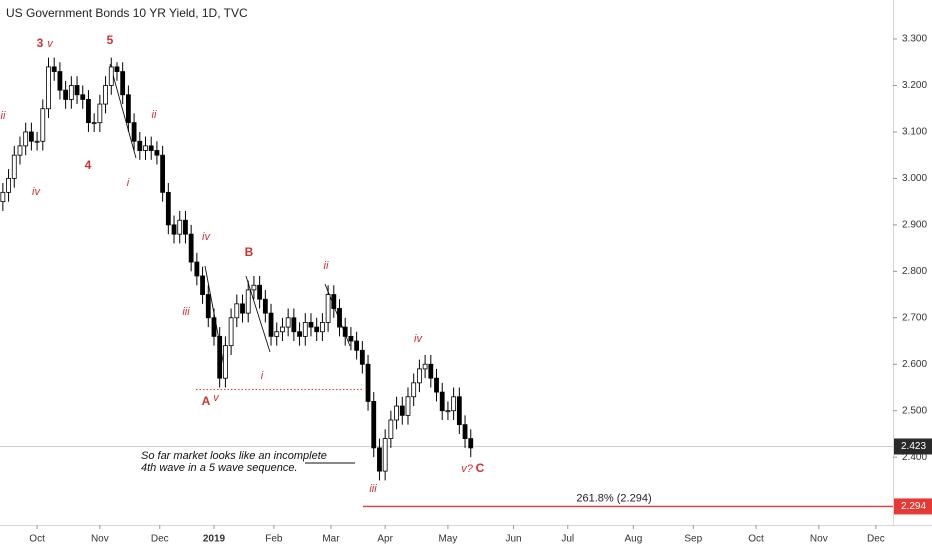 The width and height of the screenshot is (932, 550). What do you see at coordinates (214, 539) in the screenshot?
I see `x-tick-label: 2019` at bounding box center [214, 539].